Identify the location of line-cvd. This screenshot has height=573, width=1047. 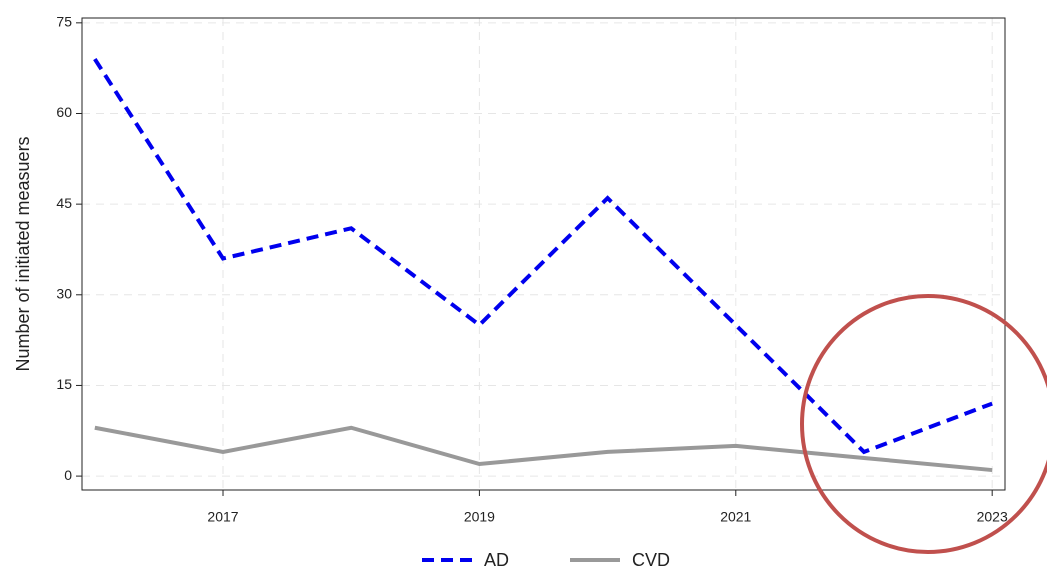
(543, 449).